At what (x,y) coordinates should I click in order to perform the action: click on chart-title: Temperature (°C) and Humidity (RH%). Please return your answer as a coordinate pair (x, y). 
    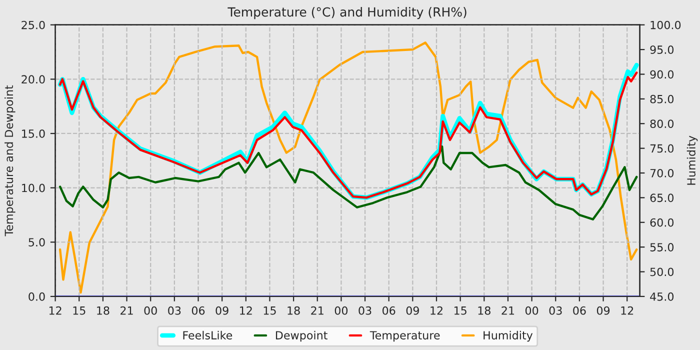
    Looking at the image, I should click on (347, 13).